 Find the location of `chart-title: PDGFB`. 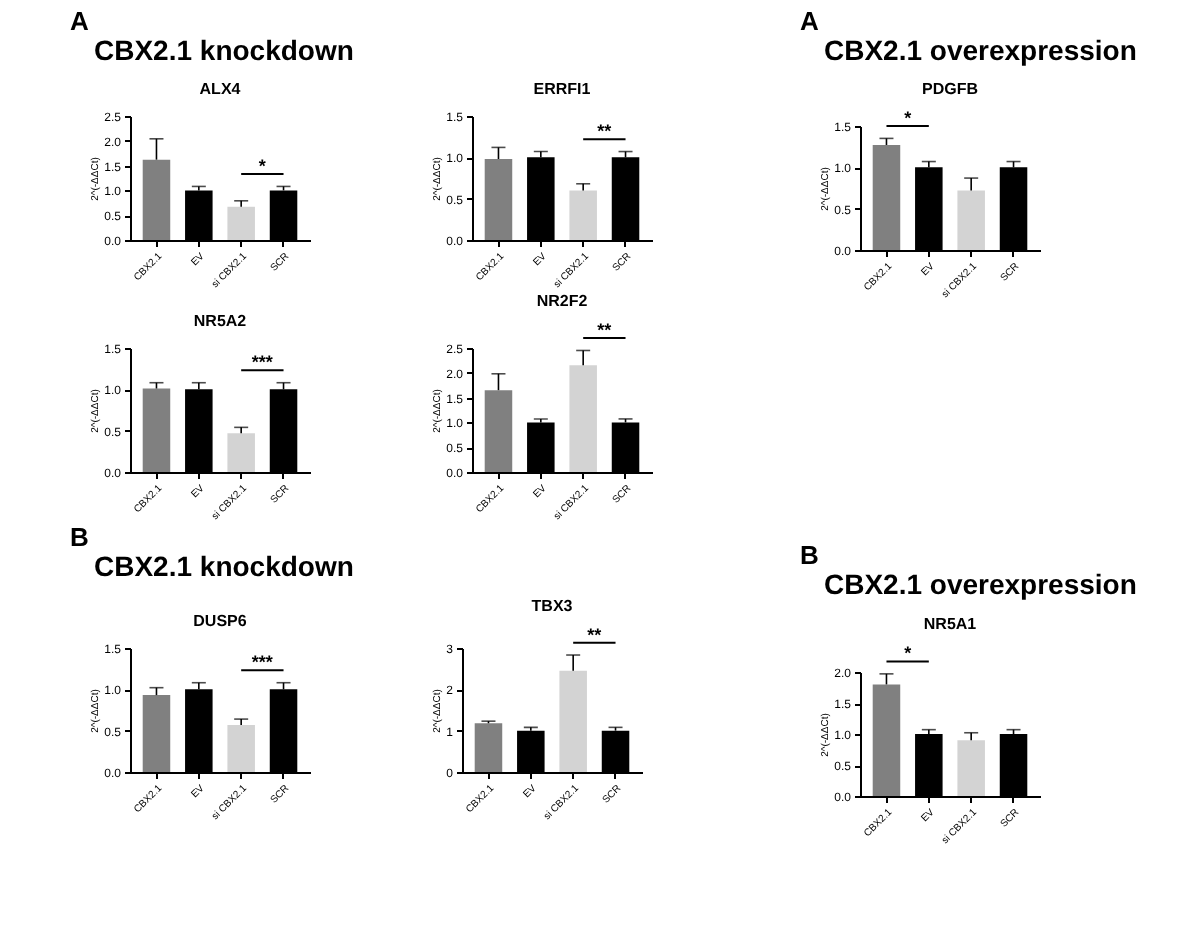

chart-title: PDGFB is located at coordinates (950, 89).